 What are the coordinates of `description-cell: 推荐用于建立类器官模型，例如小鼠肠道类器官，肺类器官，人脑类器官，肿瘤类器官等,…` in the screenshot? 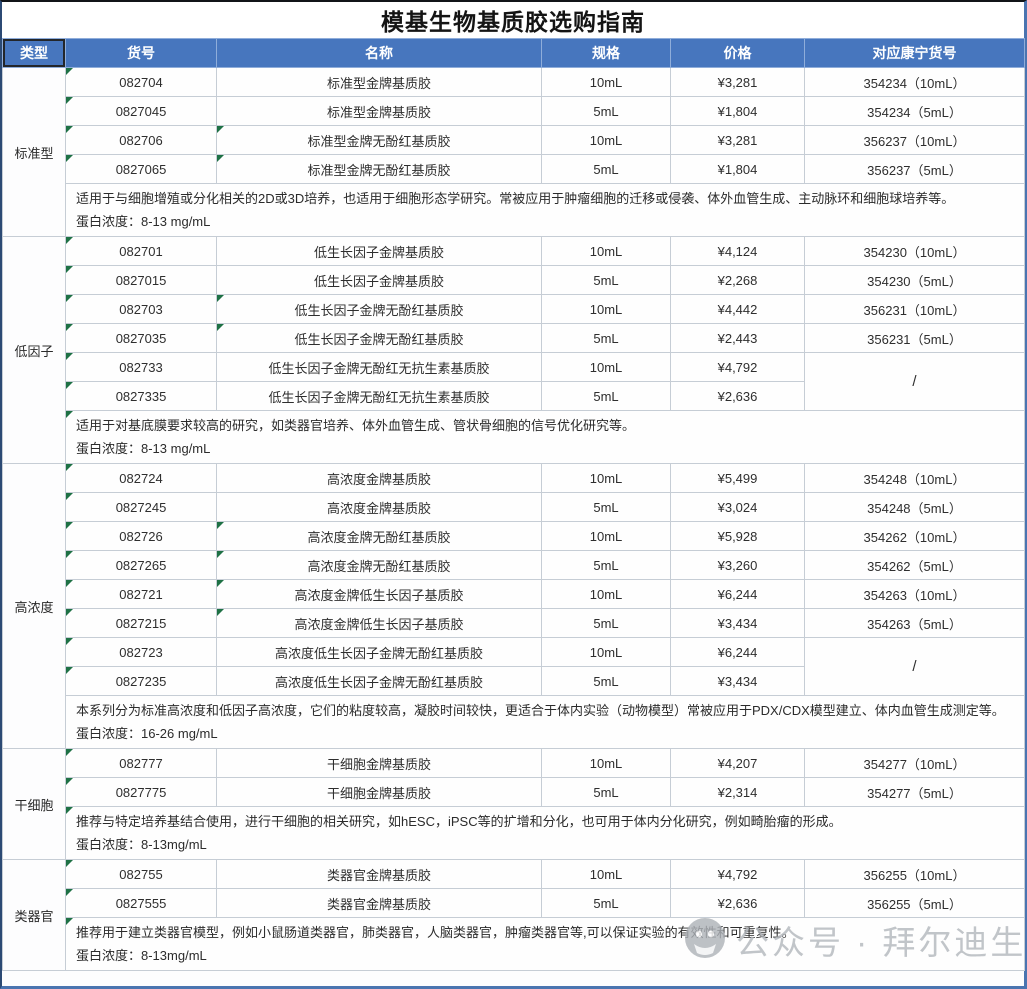 It's located at (545, 944).